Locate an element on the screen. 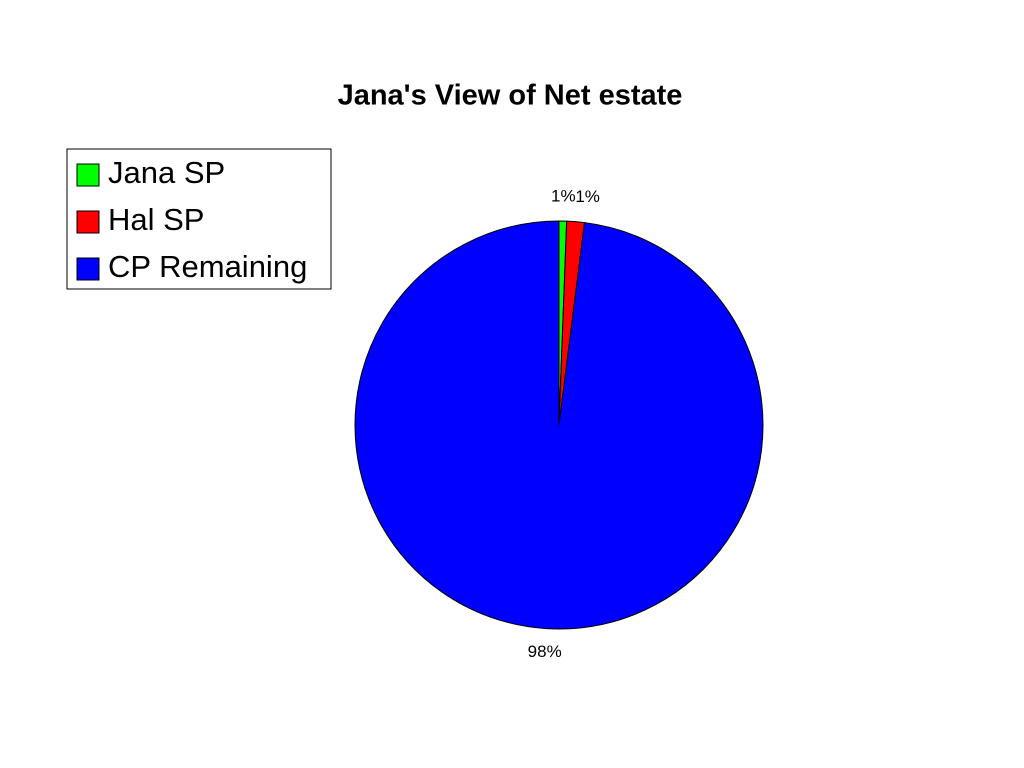 The image size is (1024, 768). chart-title: Jana's View of Net estate is located at coordinates (510, 96).